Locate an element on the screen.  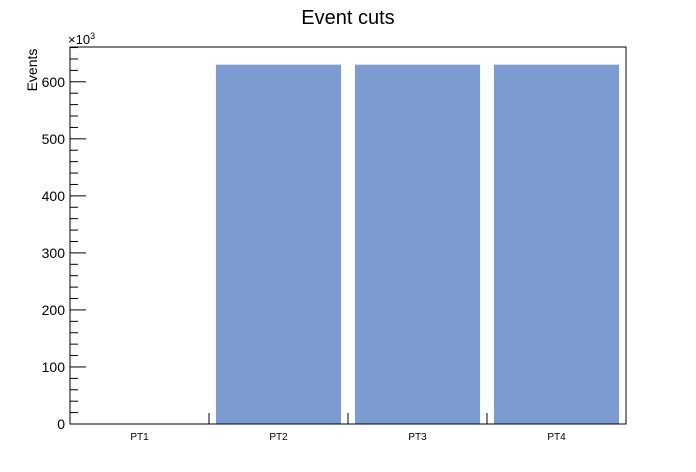
y-axis-multiplier: ×10³ is located at coordinates (81, 39).